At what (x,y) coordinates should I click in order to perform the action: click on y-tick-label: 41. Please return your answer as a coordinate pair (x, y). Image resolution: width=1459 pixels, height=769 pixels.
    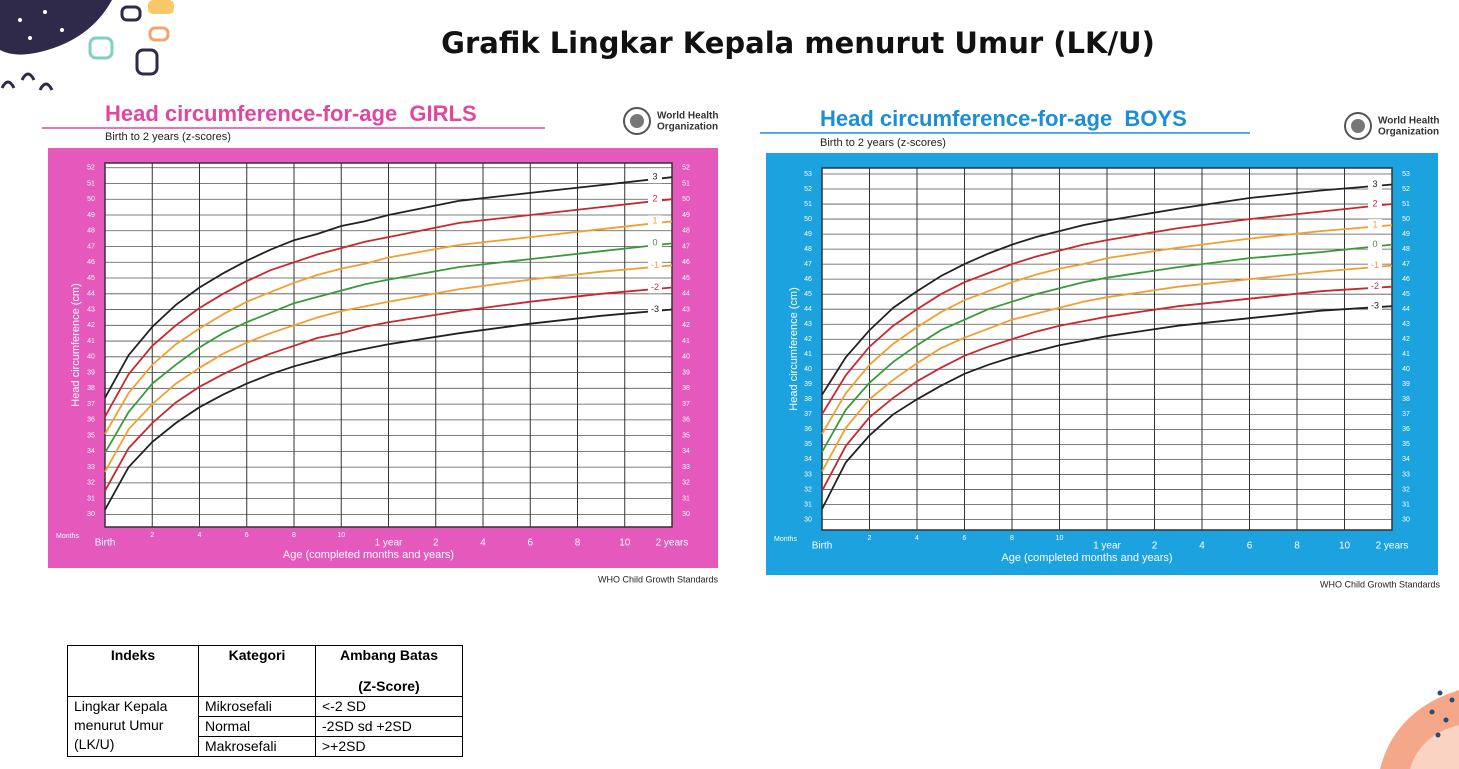
    Looking at the image, I should click on (808, 354).